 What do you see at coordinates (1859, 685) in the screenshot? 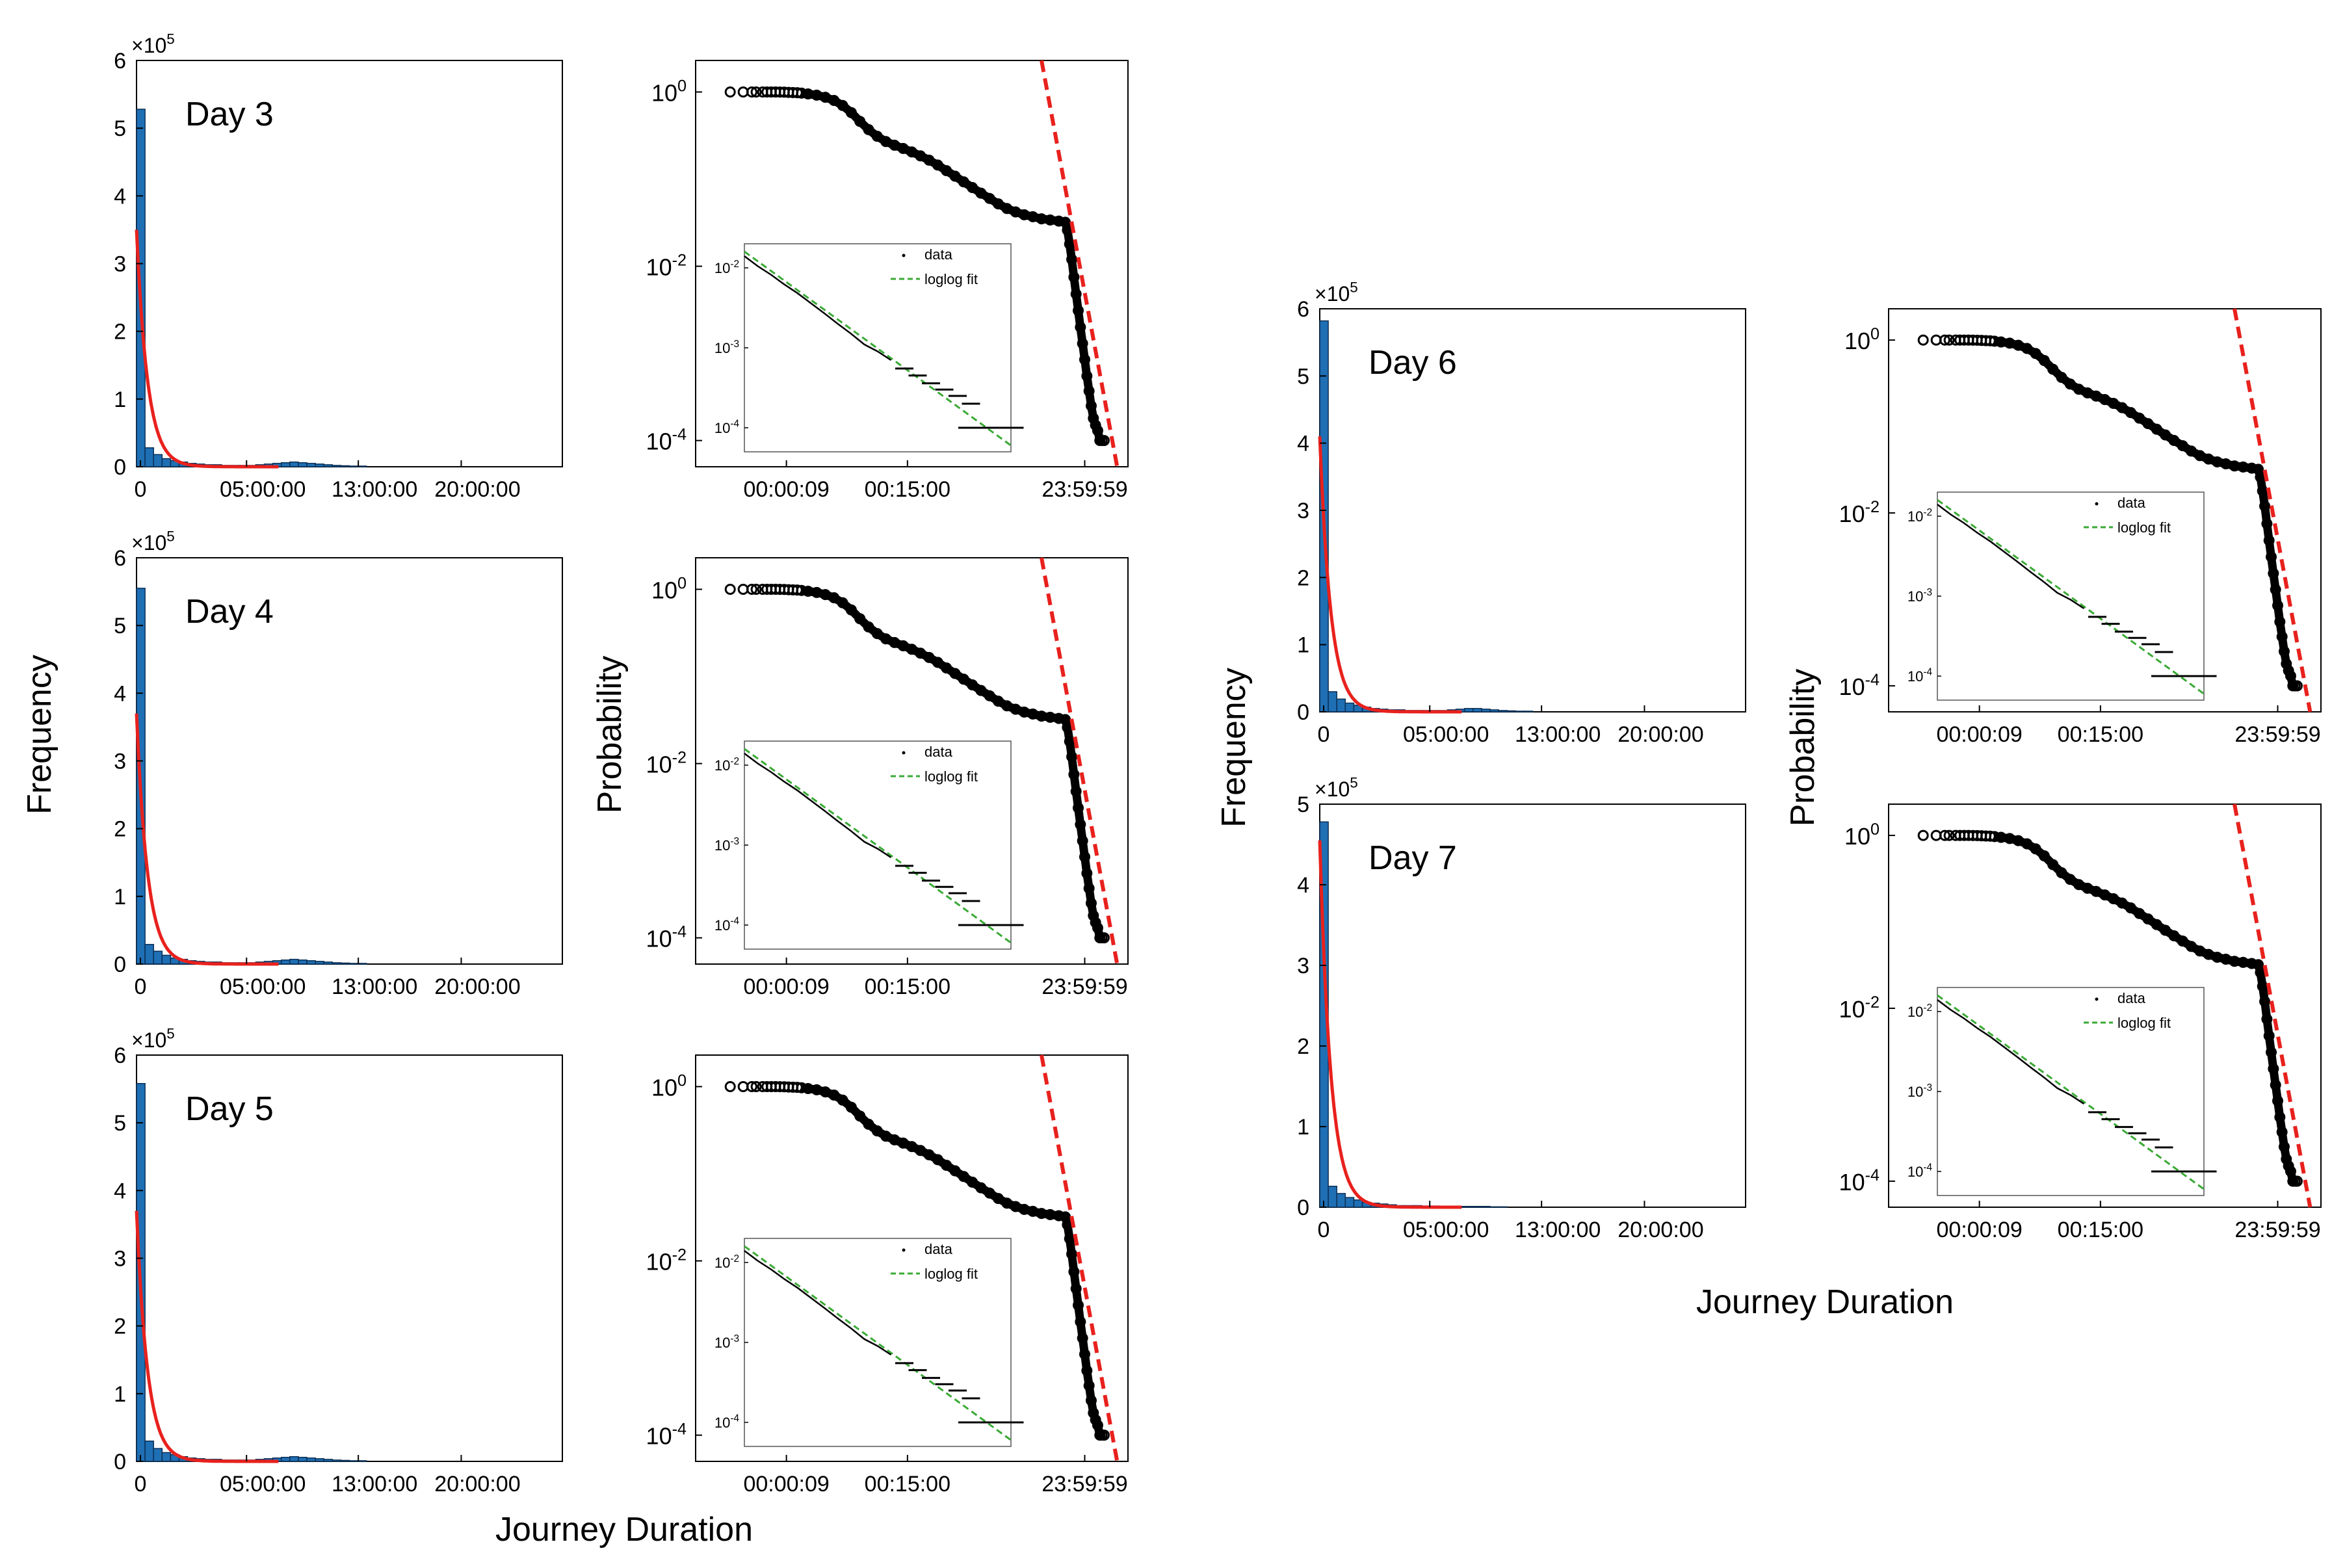
I see `y-tick-label: 10⁻⁴` at bounding box center [1859, 685].